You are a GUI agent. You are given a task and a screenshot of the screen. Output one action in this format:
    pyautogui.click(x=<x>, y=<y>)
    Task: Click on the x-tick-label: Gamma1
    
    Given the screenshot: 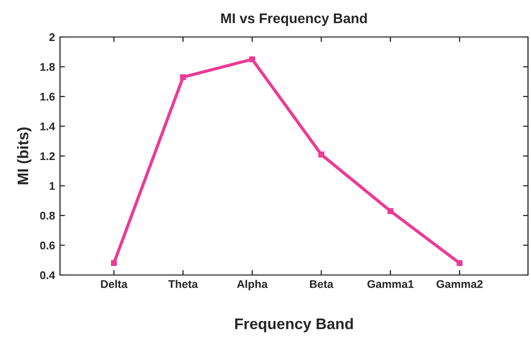 What is the action you would take?
    pyautogui.click(x=390, y=284)
    